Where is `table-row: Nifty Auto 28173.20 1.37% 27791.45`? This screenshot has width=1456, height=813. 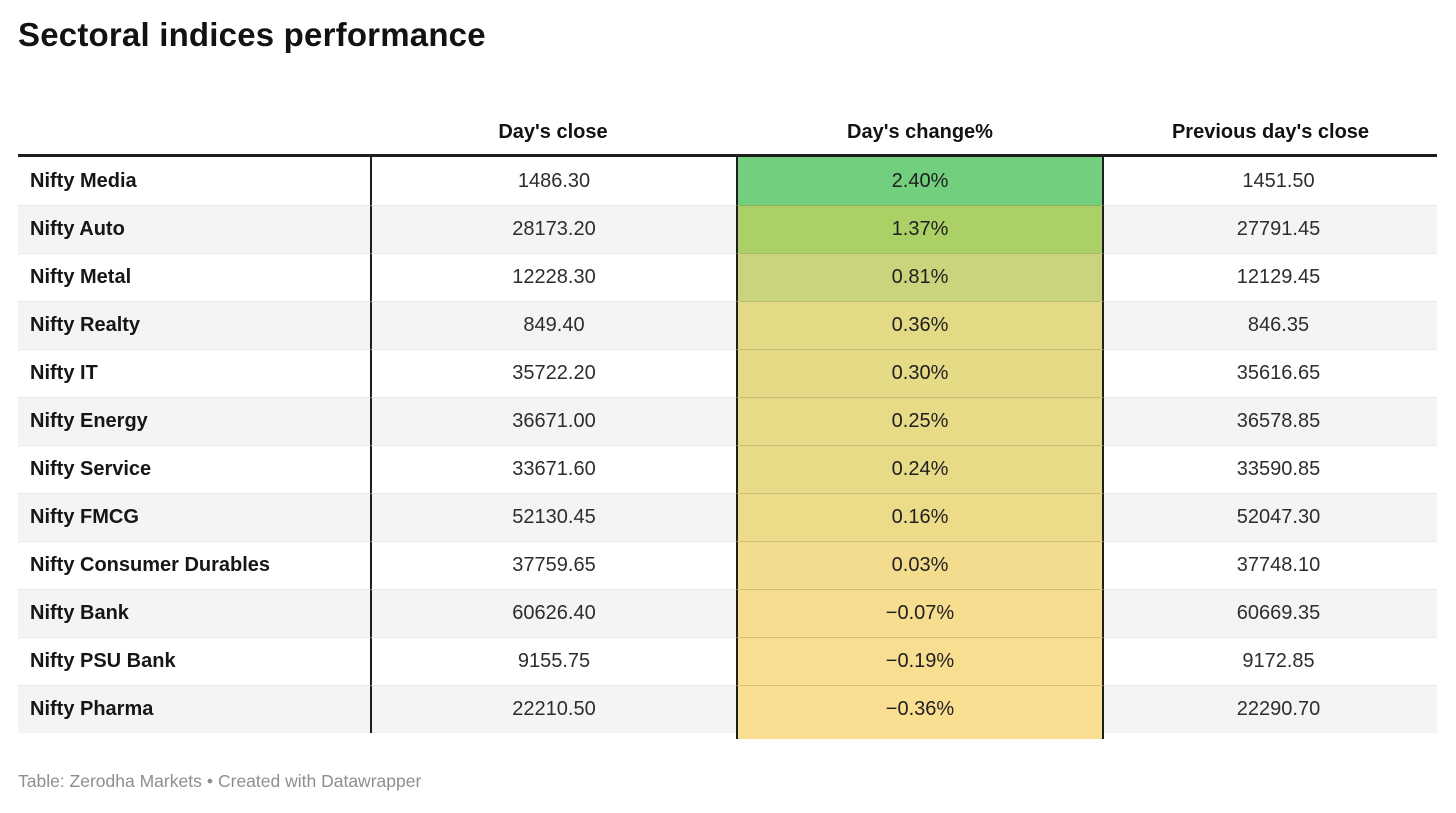 table-row: Nifty Auto 28173.20 1.37% 27791.45 is located at coordinates (727, 229).